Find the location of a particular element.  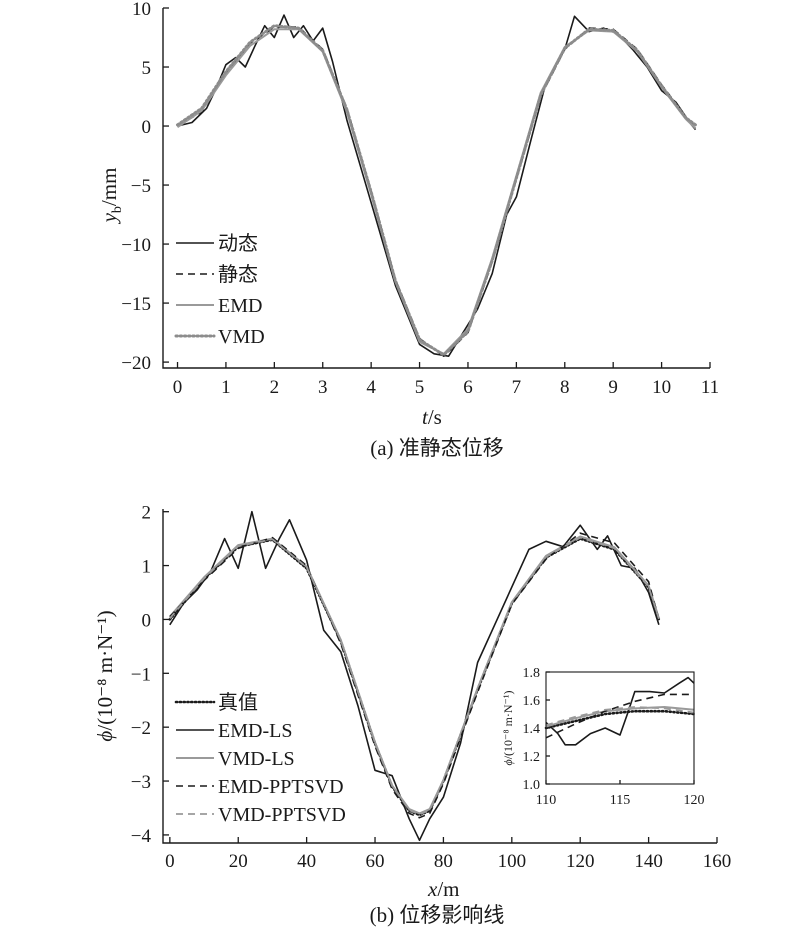

inset-xtick-label: 115 is located at coordinates (620, 800).